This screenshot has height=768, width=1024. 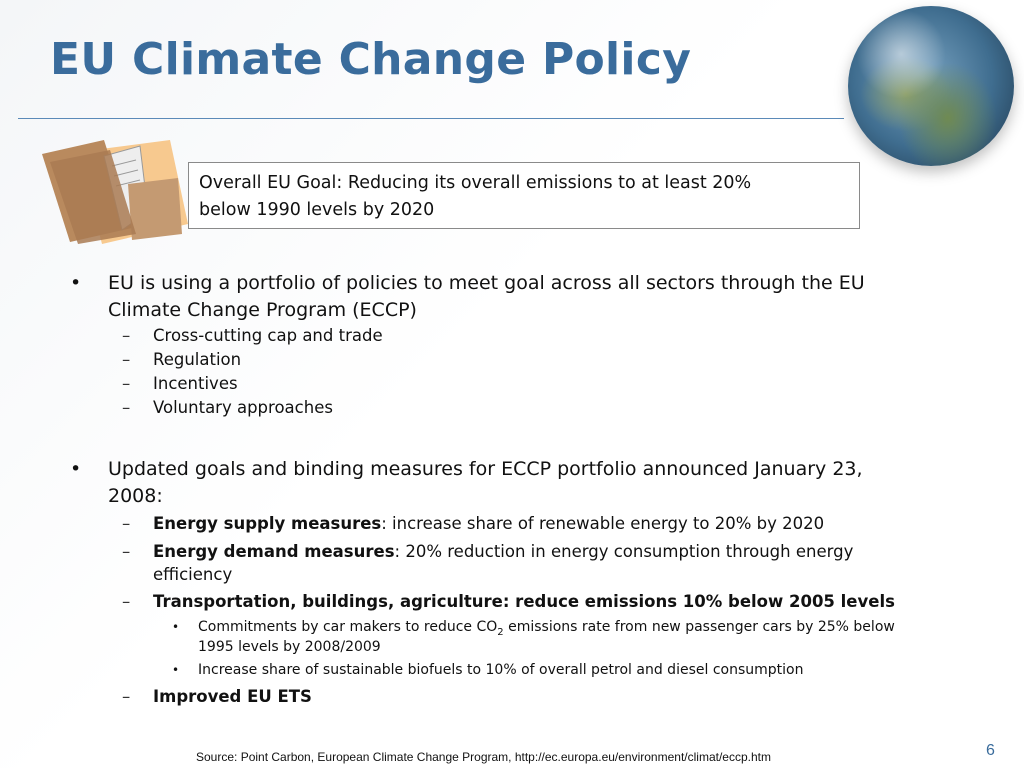 What do you see at coordinates (243, 407) in the screenshot?
I see `sub-bullet-text: Voluntary approaches` at bounding box center [243, 407].